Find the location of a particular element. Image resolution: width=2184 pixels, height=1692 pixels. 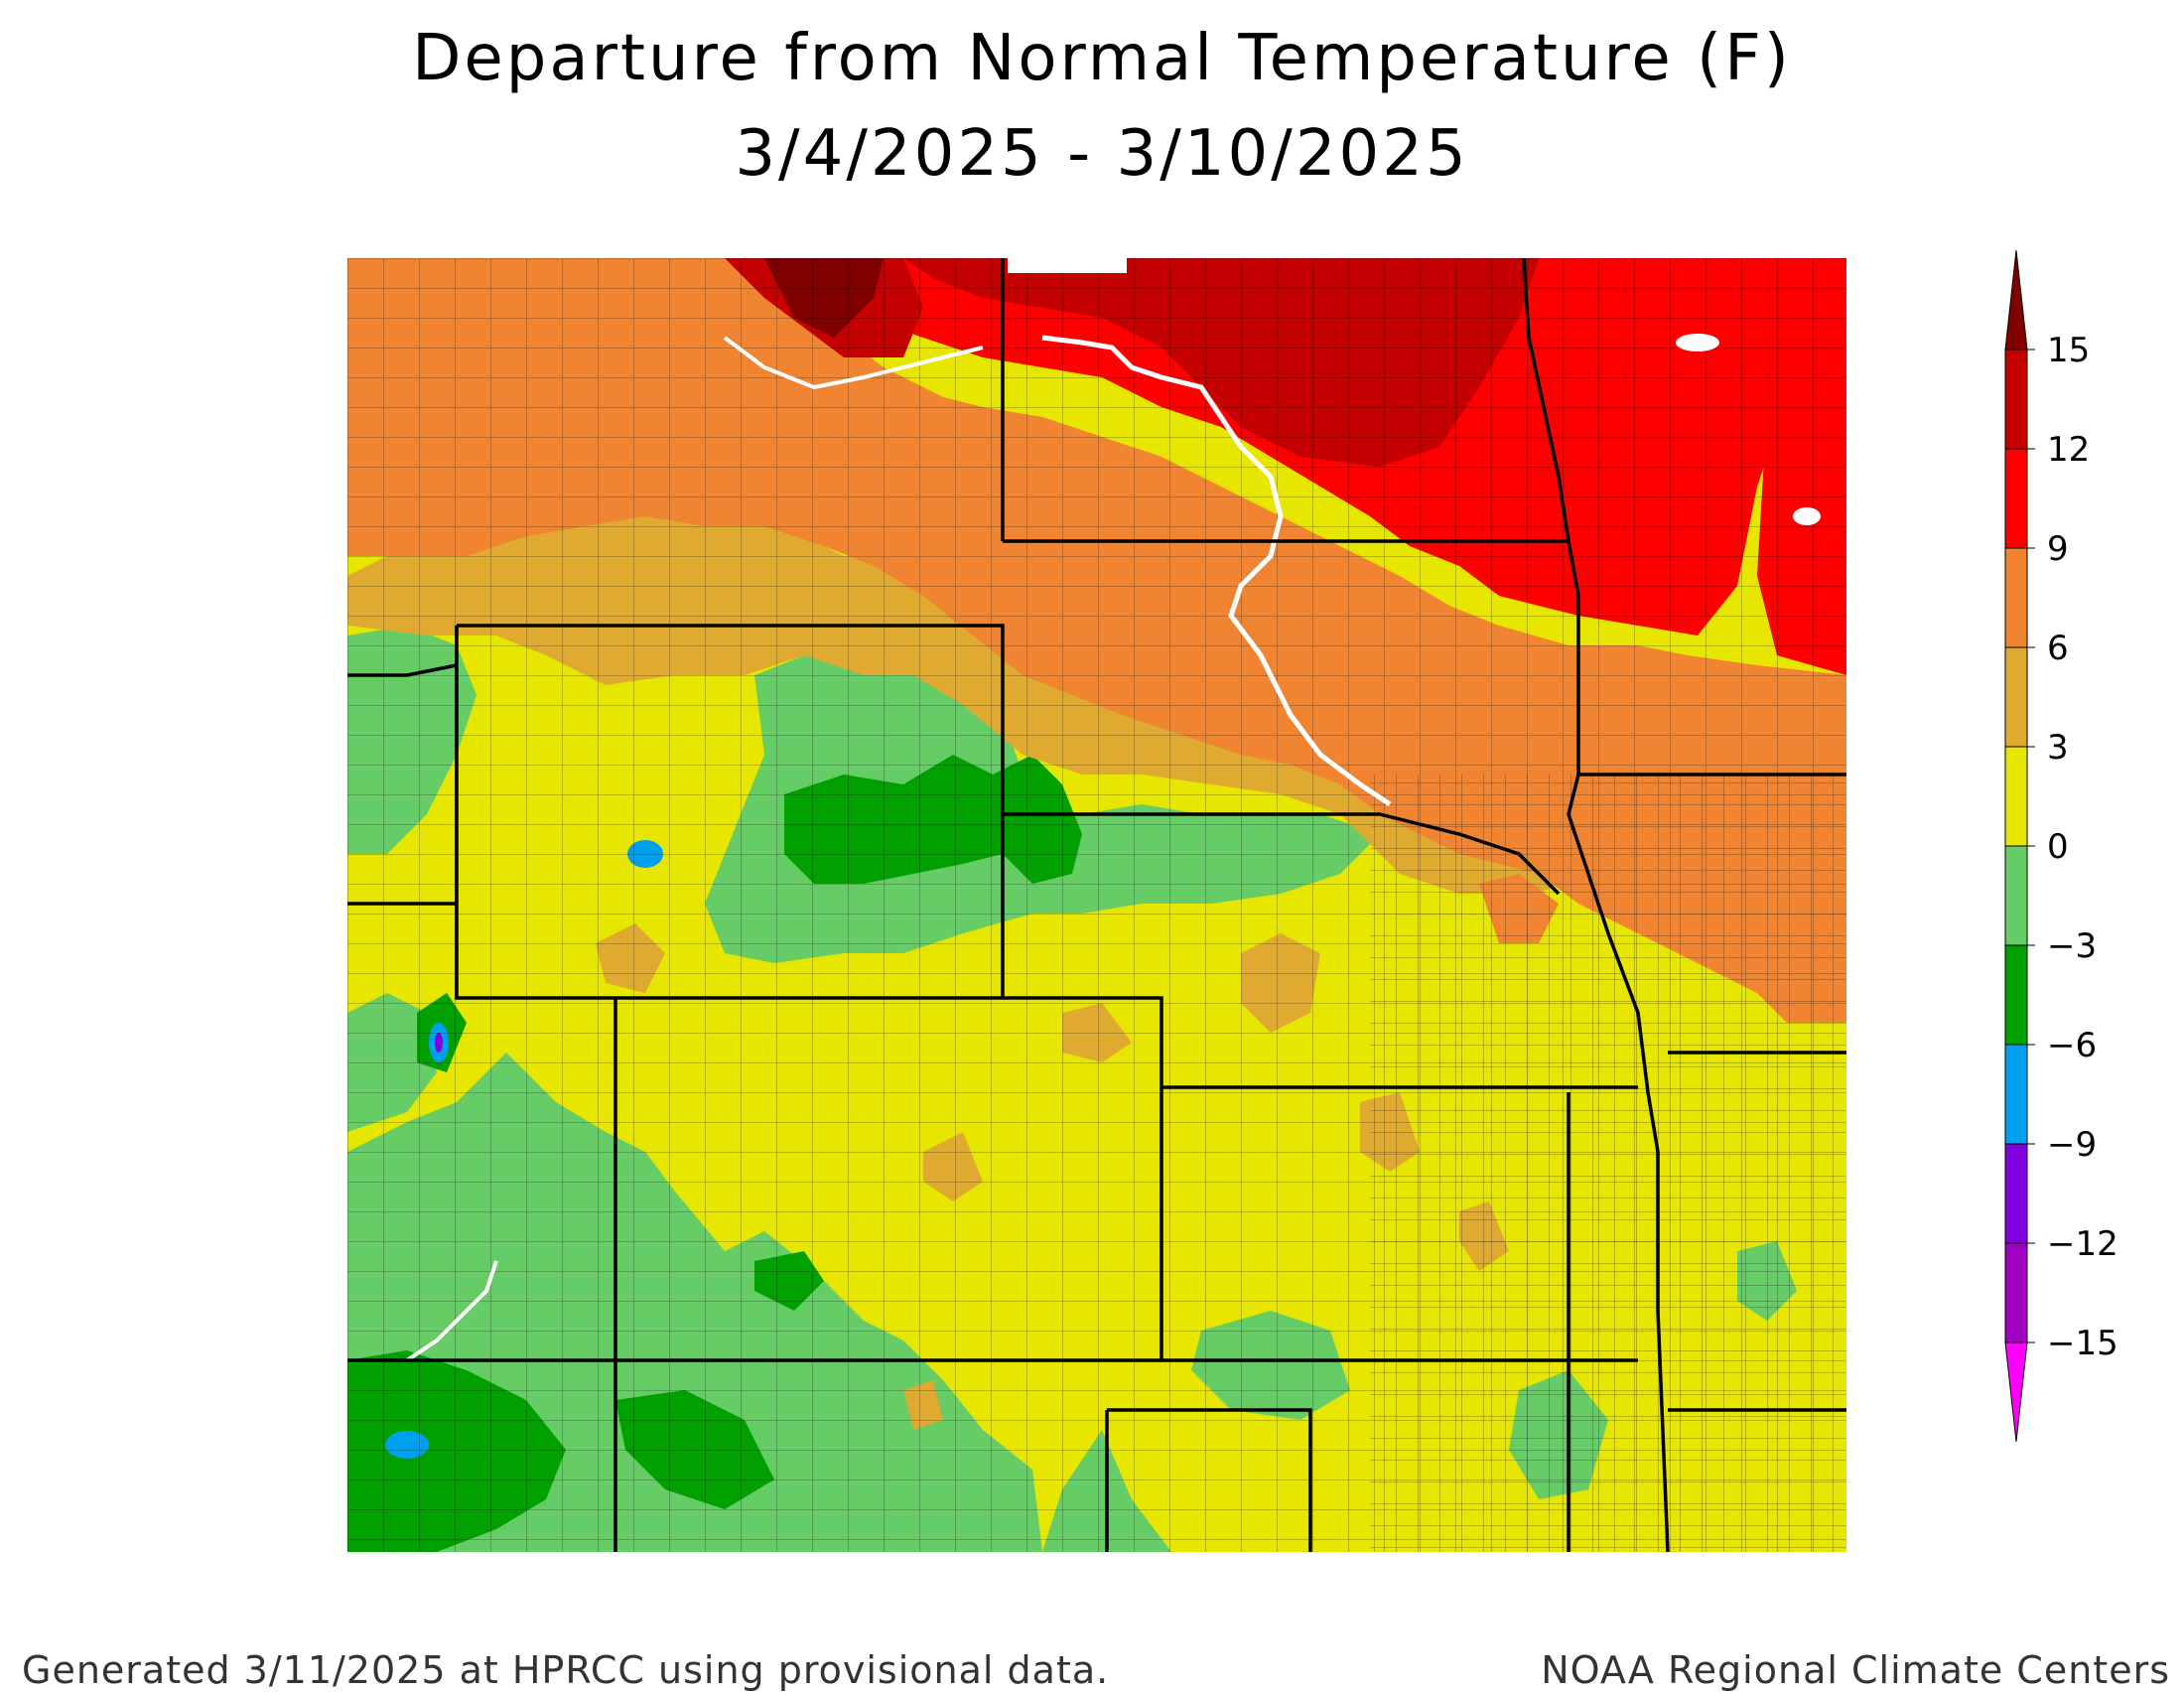

data-gap-north is located at coordinates (1067, 265).